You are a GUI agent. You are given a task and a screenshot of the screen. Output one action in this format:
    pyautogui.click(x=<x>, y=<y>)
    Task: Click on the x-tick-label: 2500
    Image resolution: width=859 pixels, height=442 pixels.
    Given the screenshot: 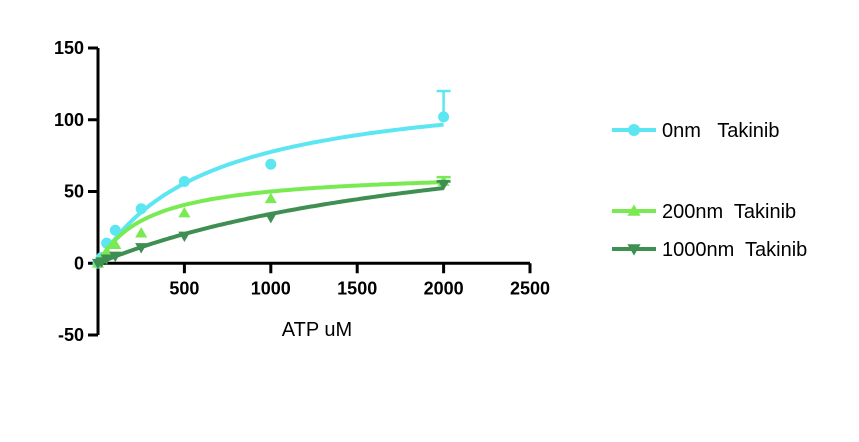 What is the action you would take?
    pyautogui.click(x=530, y=288)
    